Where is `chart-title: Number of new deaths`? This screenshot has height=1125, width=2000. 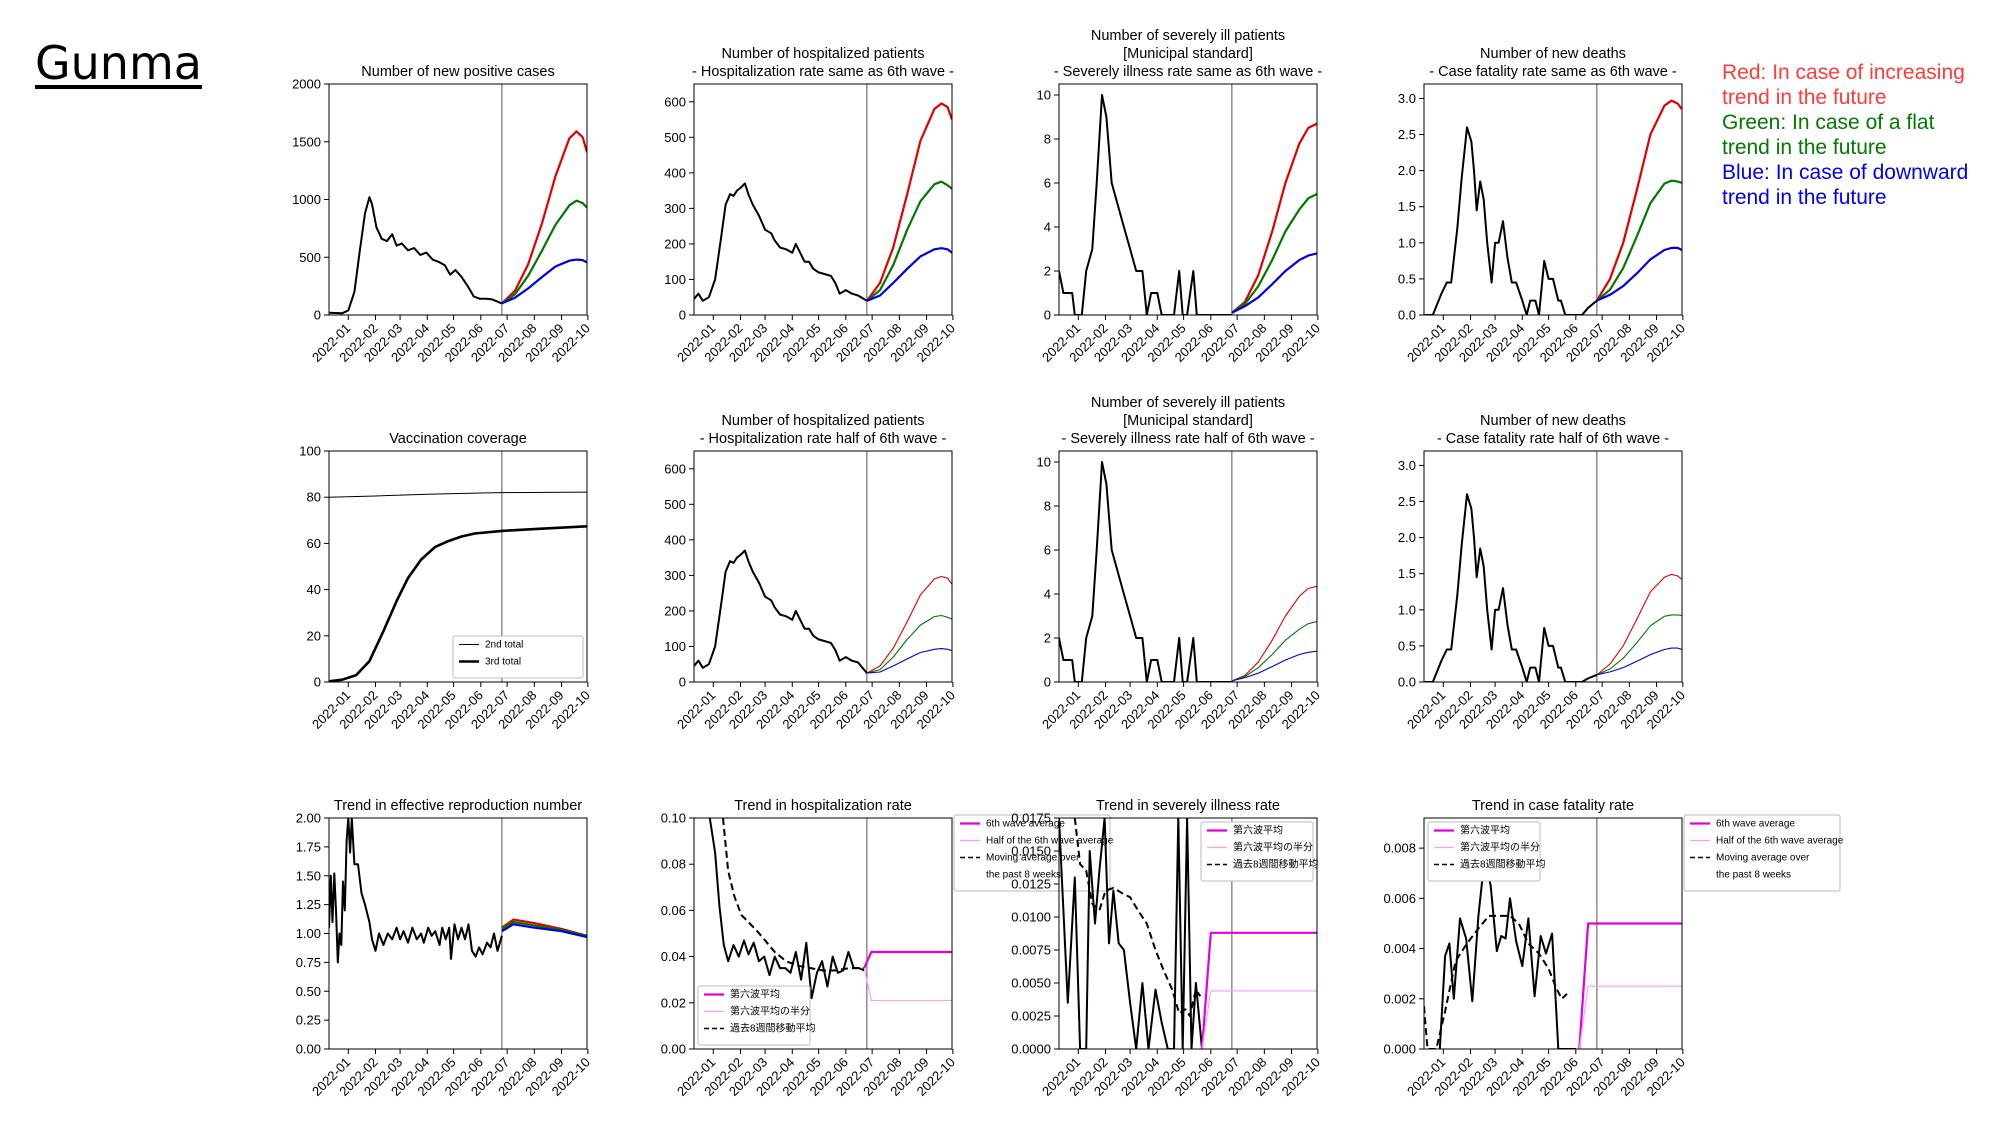
chart-title: Number of new deaths is located at coordinates (1553, 54).